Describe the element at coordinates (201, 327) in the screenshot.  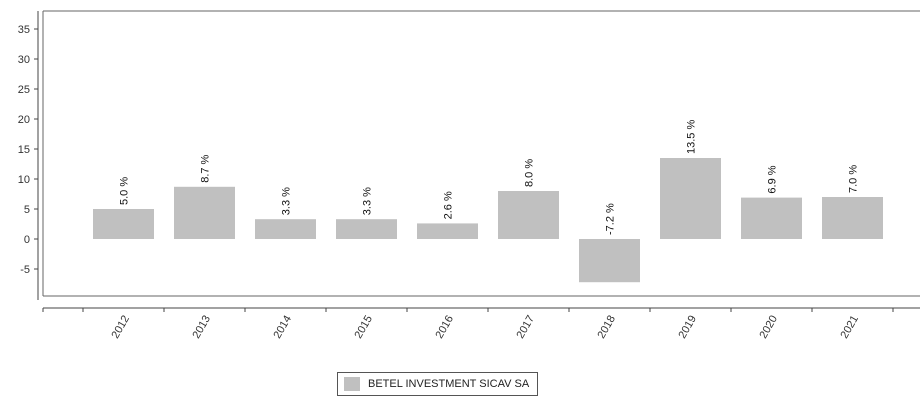
I see `x-tick-label-2013: 2013` at that location.